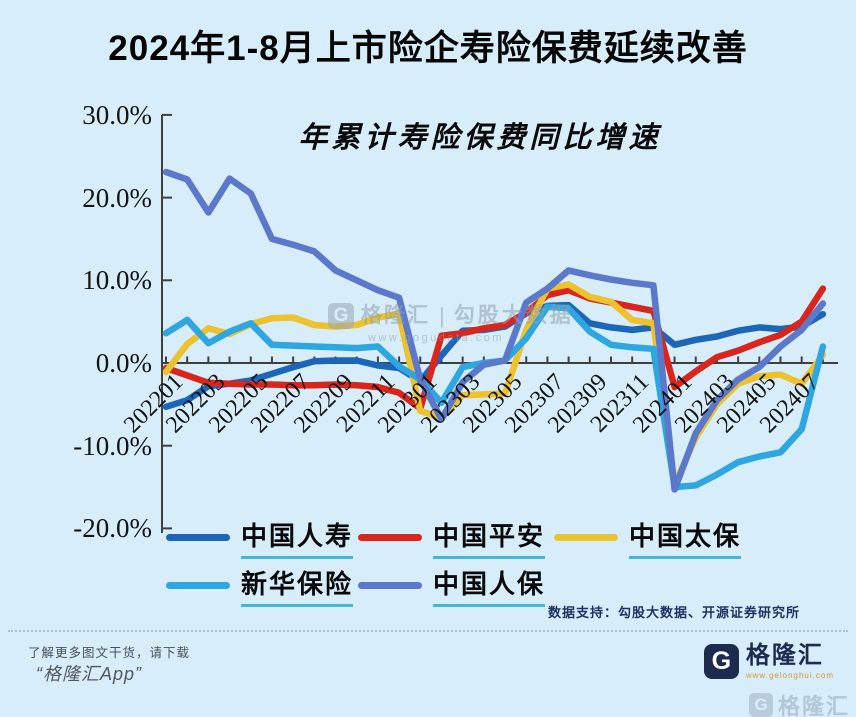 The image size is (856, 717). I want to click on watermark-url: www.gogudata.com, so click(436, 338).